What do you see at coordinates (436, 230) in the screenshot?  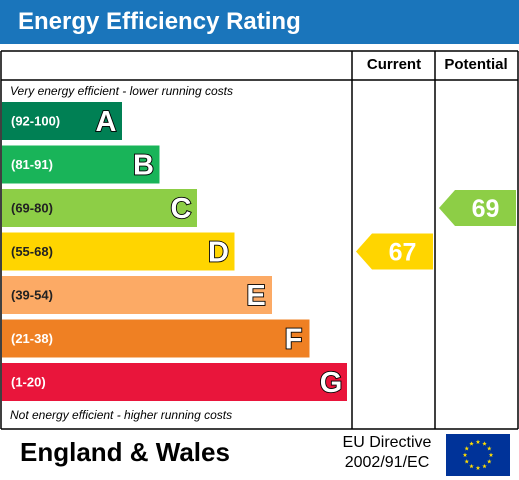 I see `rating-markers: 67 69` at bounding box center [436, 230].